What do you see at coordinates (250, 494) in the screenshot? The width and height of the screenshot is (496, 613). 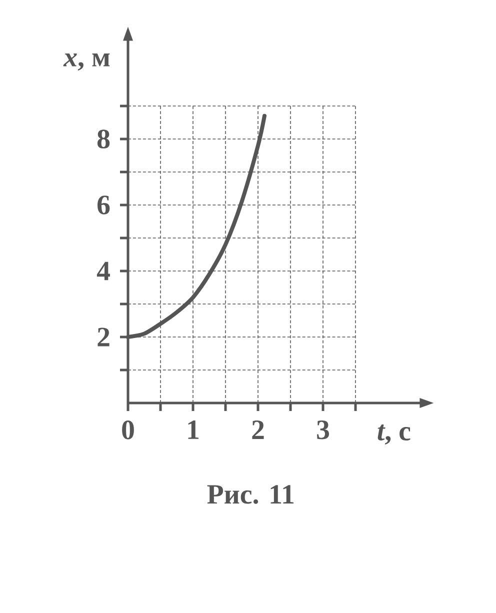 I see `text: Рис. 11` at bounding box center [250, 494].